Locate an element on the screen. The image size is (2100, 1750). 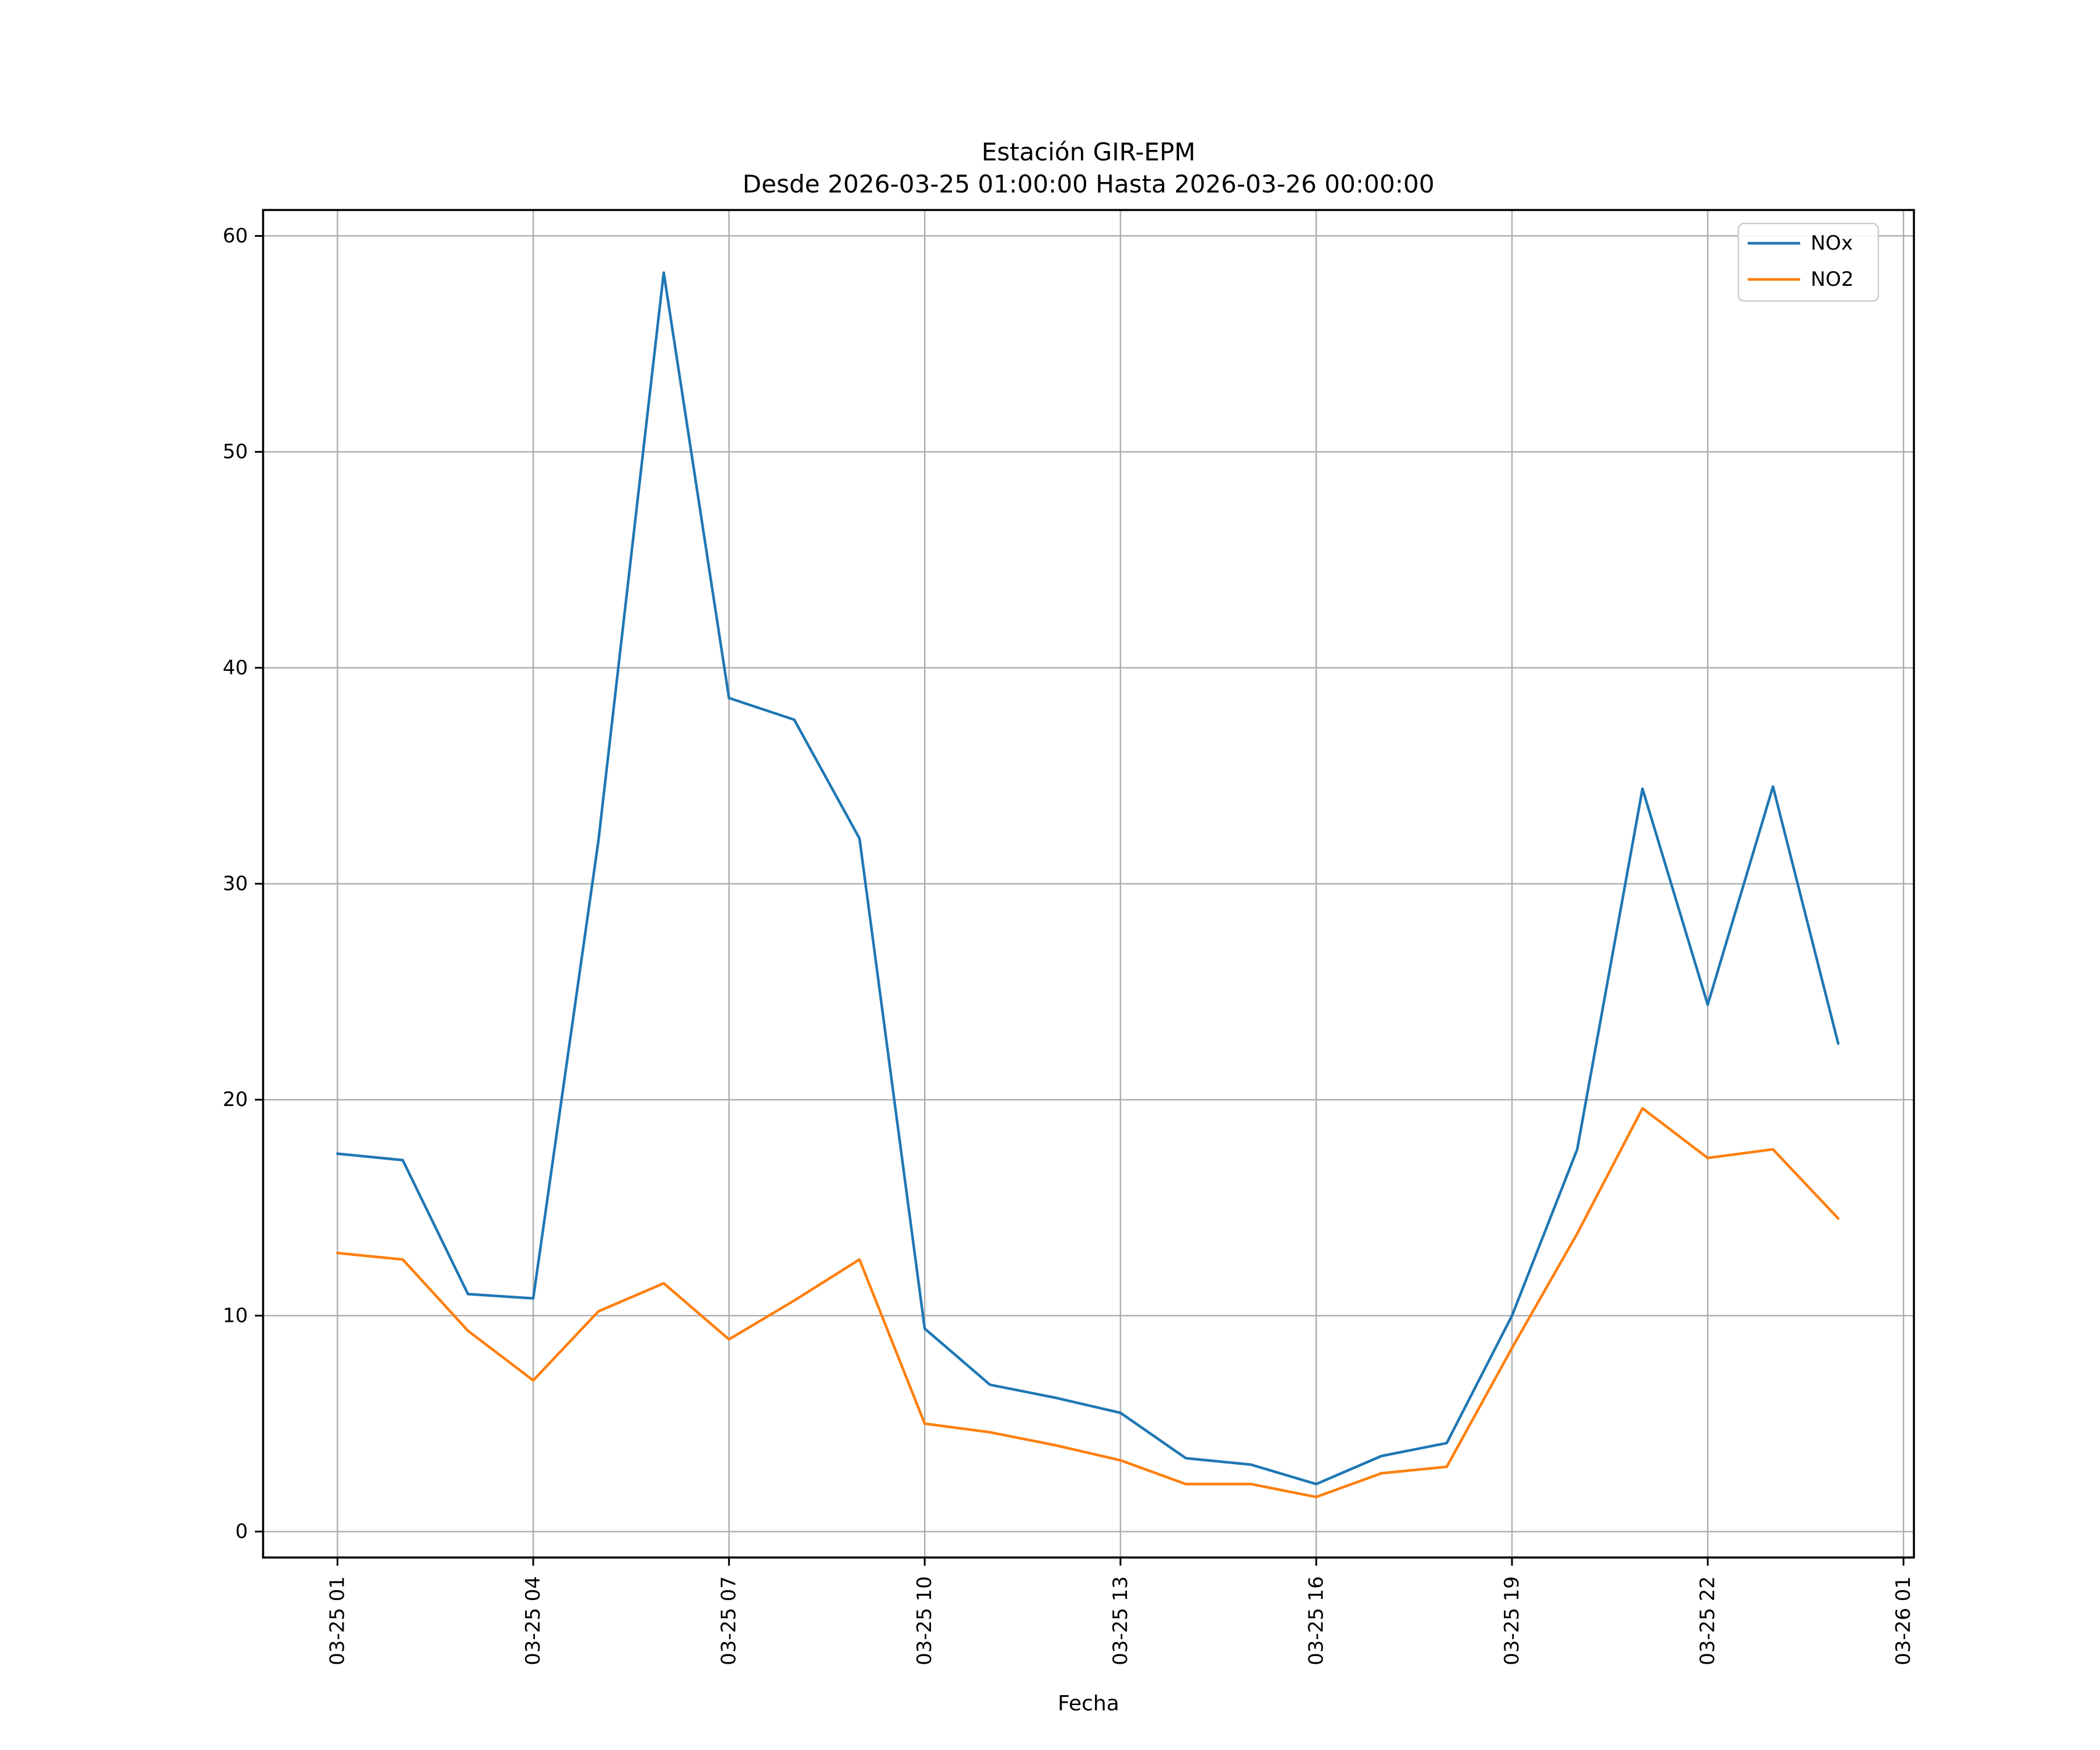
x-tick-label: 03-25 13 is located at coordinates (1120, 1620).